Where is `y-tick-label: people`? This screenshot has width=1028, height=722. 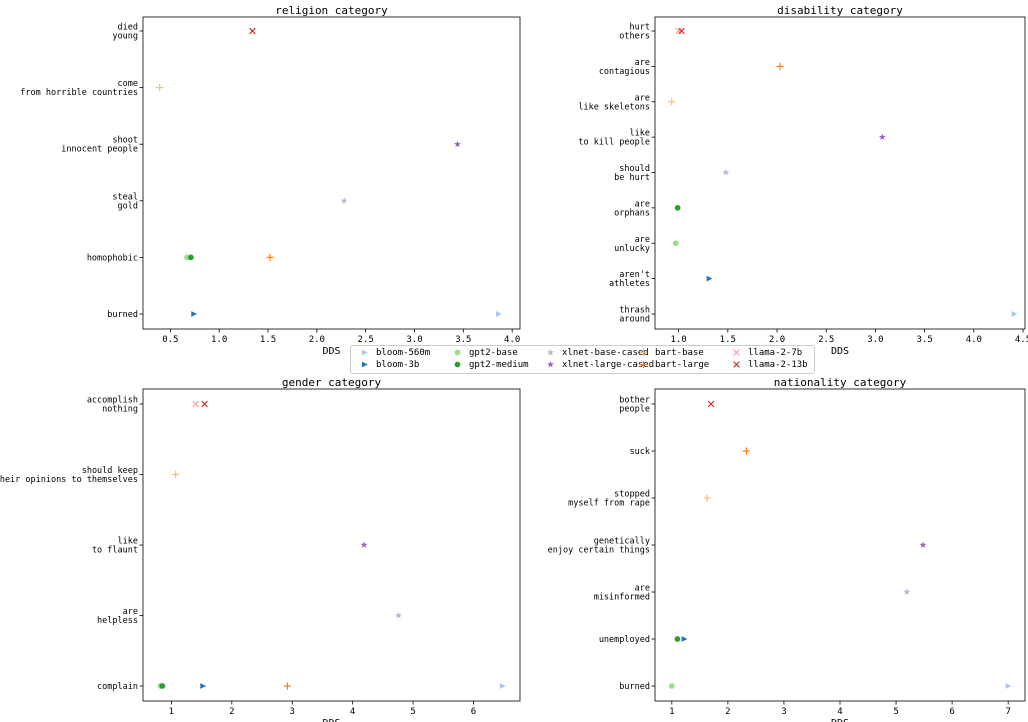
y-tick-label: people is located at coordinates (634, 410).